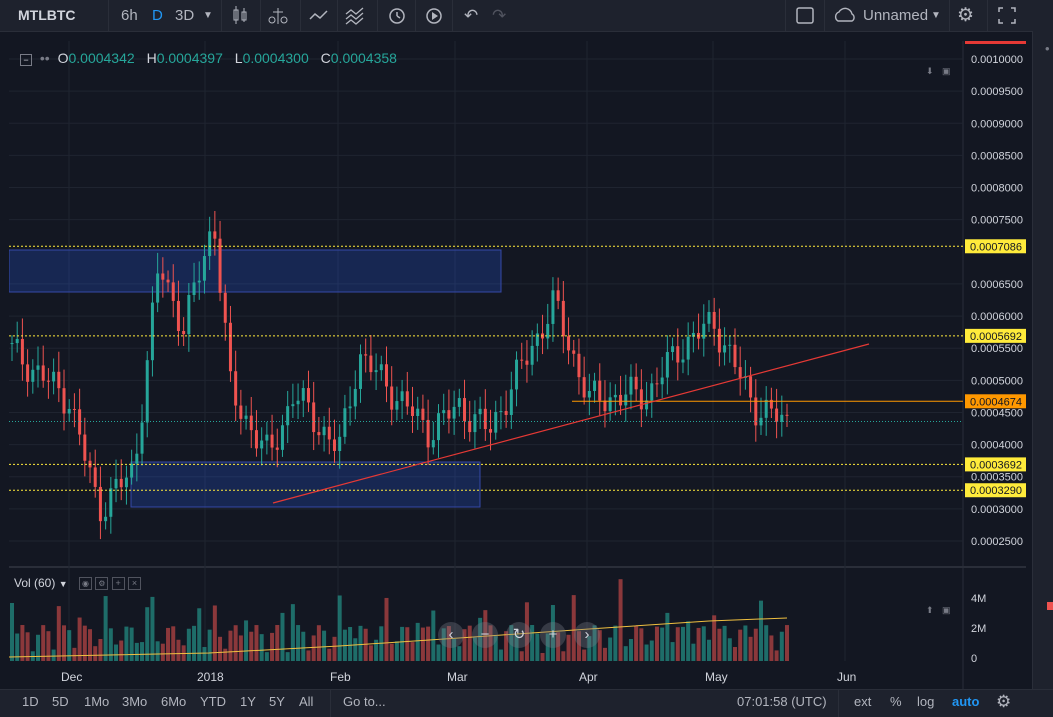 The height and width of the screenshot is (717, 1053). I want to click on range-all: All, so click(306, 701).